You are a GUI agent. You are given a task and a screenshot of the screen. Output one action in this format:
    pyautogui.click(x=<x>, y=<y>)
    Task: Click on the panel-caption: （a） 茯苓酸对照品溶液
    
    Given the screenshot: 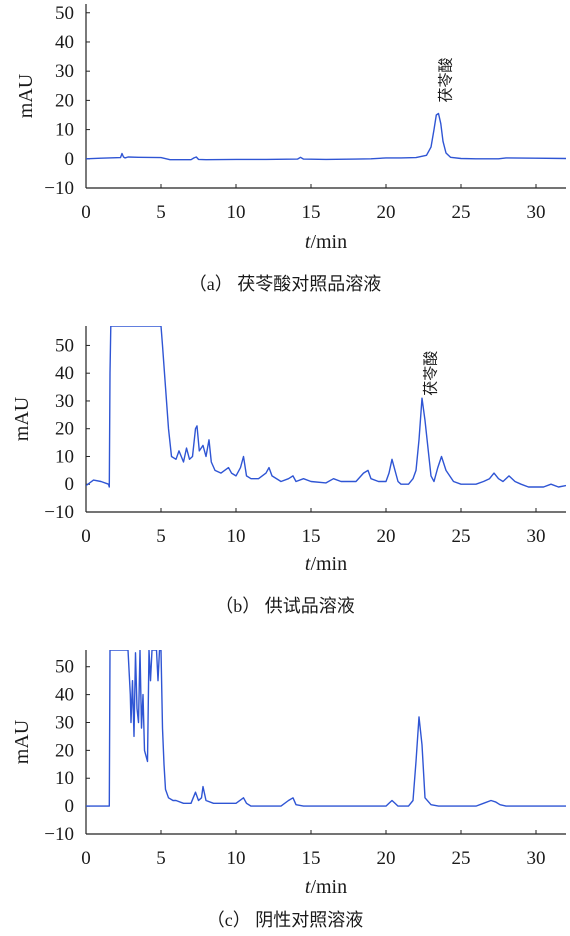 What is the action you would take?
    pyautogui.click(x=285, y=284)
    